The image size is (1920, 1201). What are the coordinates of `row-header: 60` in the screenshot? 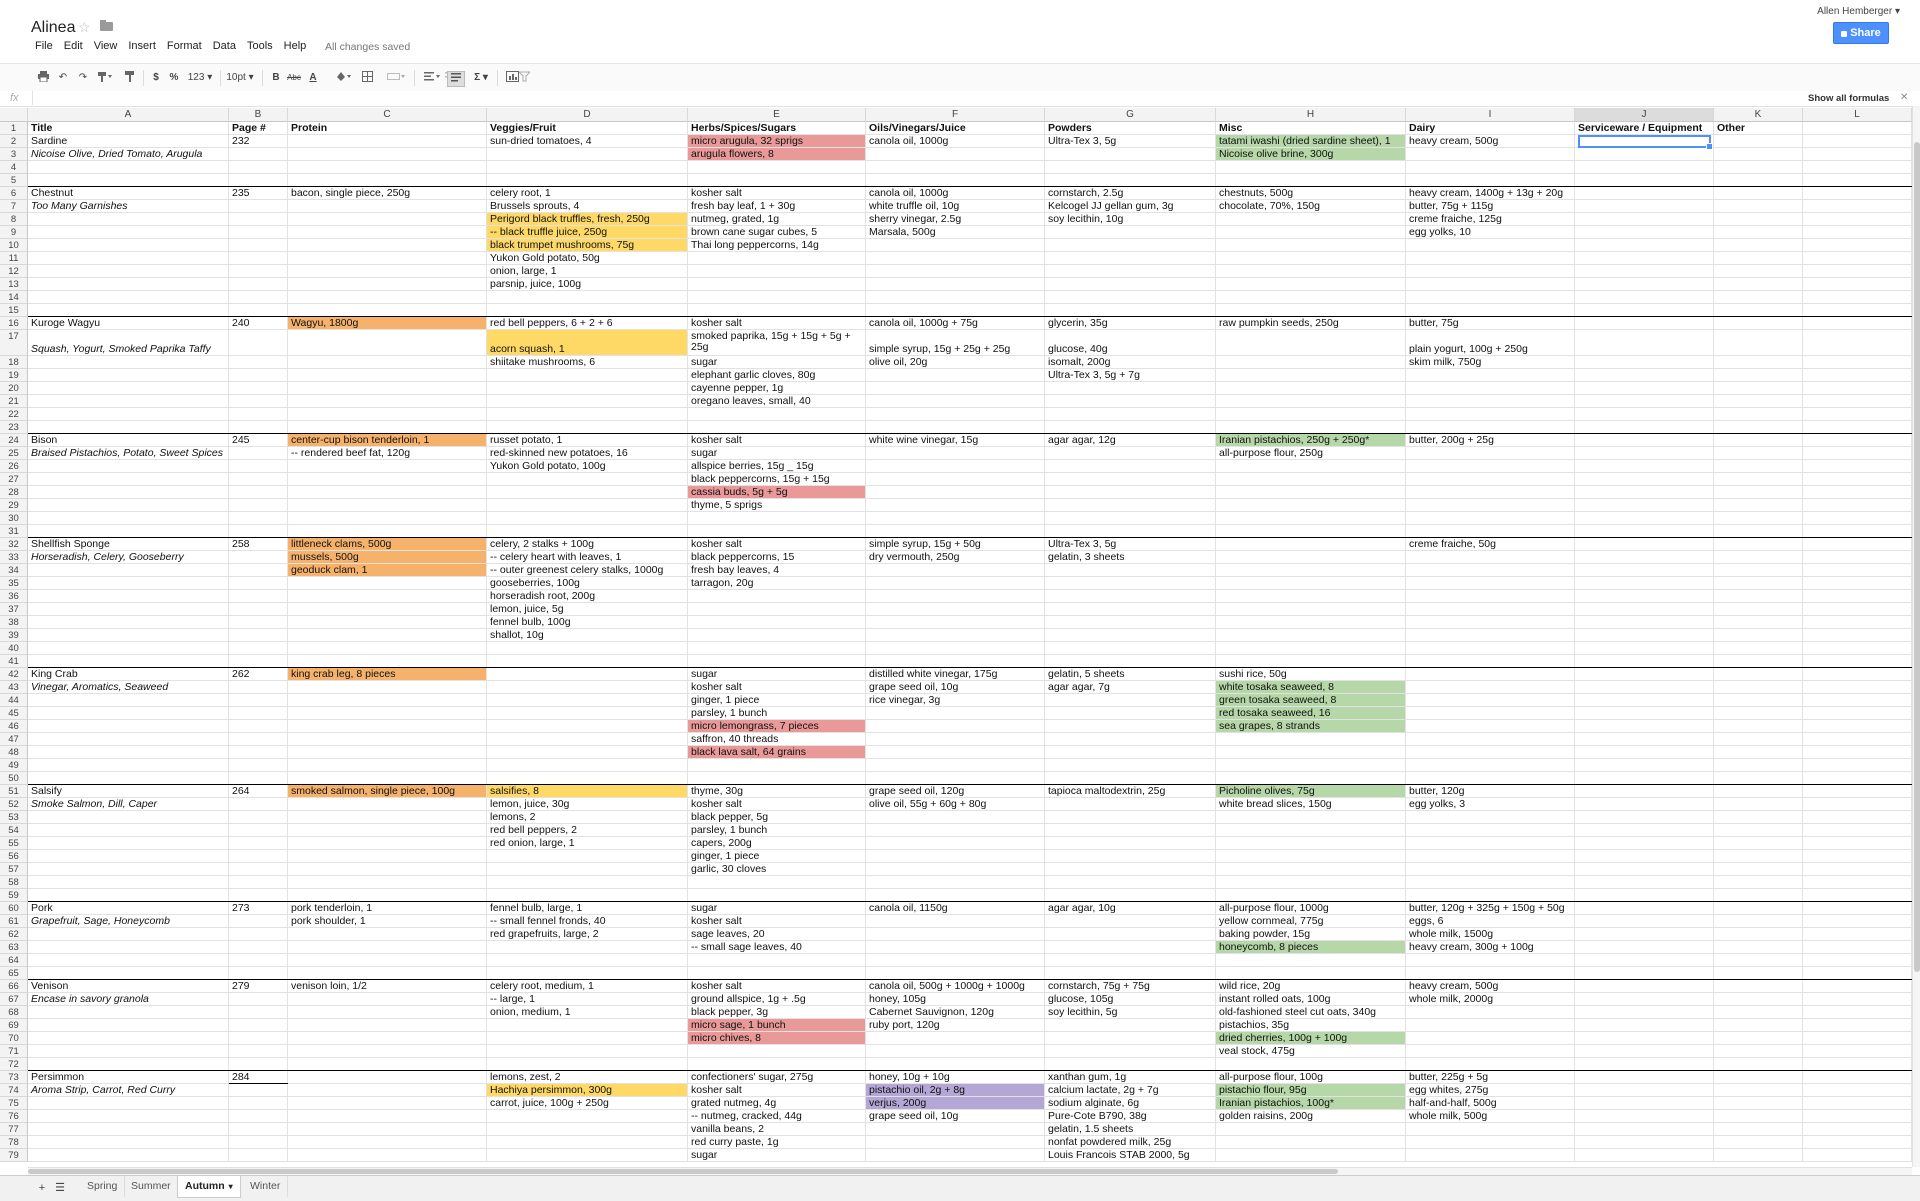 It's located at (14, 908).